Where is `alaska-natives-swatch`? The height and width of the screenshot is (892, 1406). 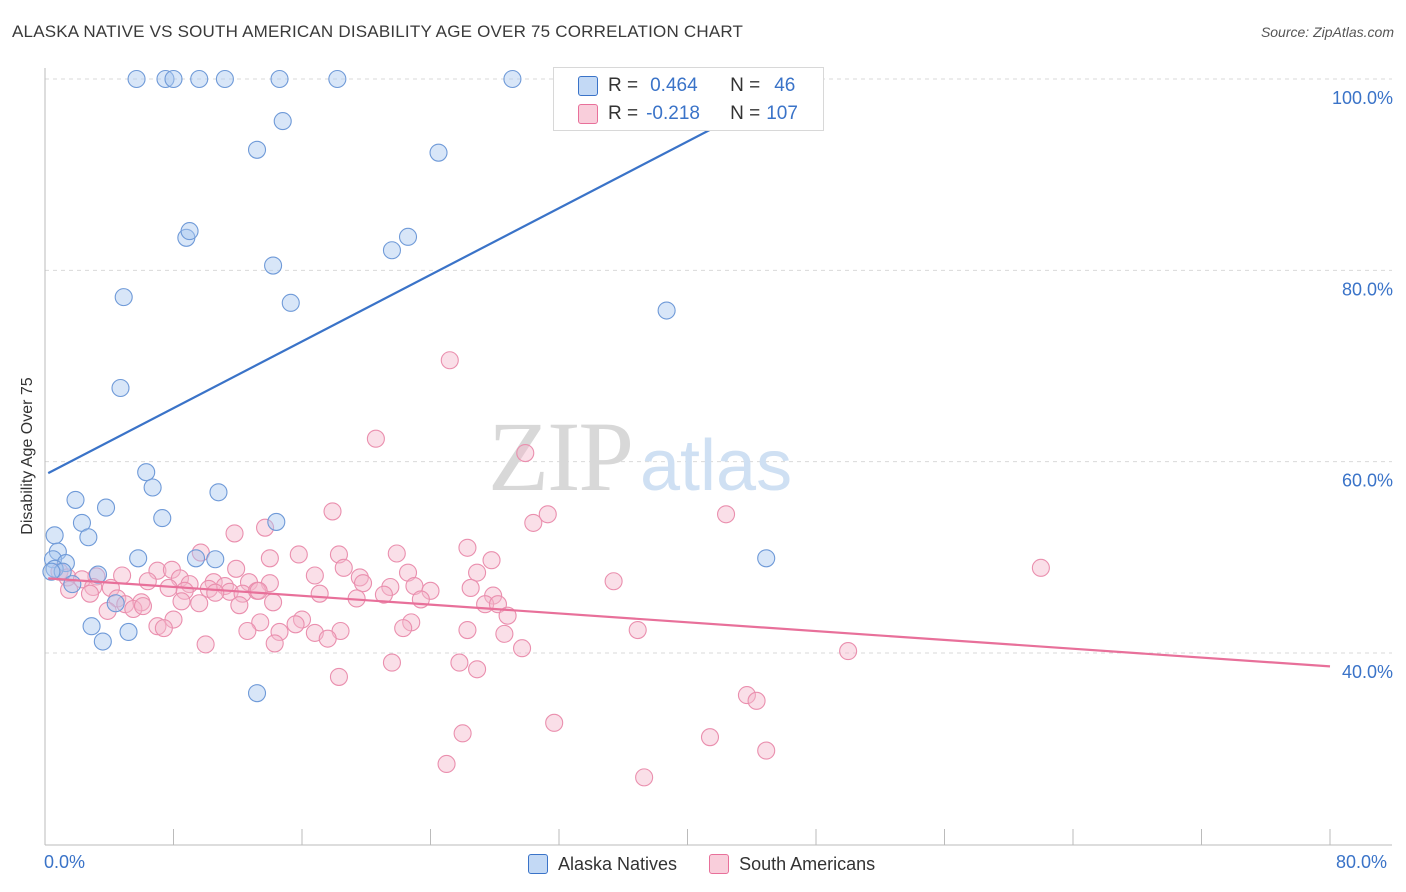
alaska-natives-swatch is located at coordinates (538, 864).